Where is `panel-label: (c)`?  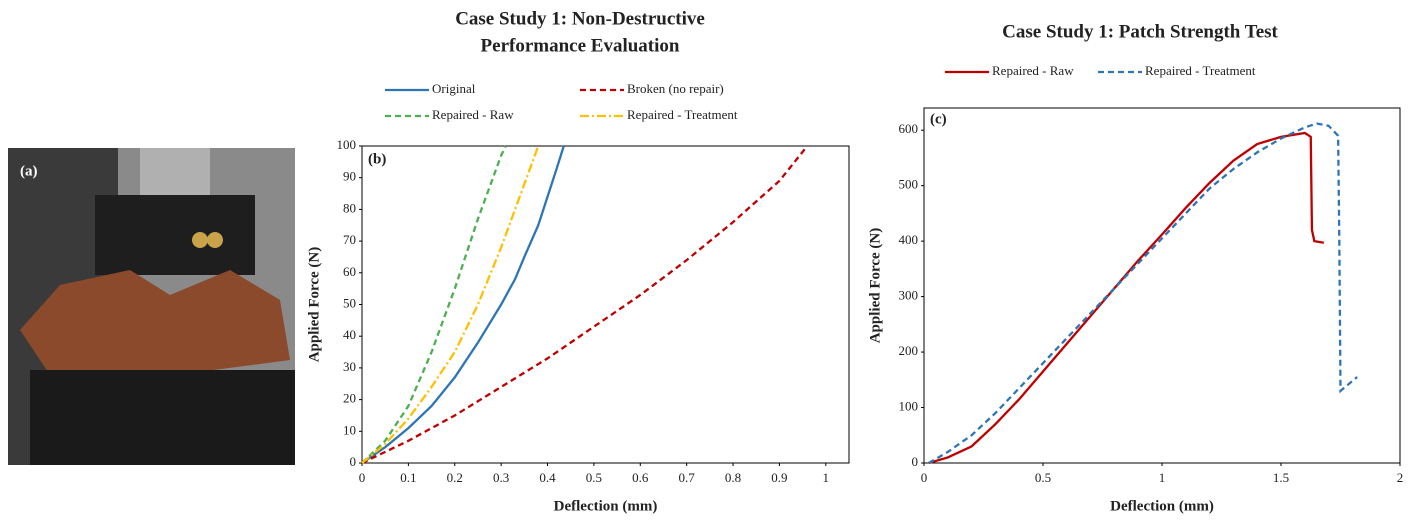 panel-label: (c) is located at coordinates (938, 119).